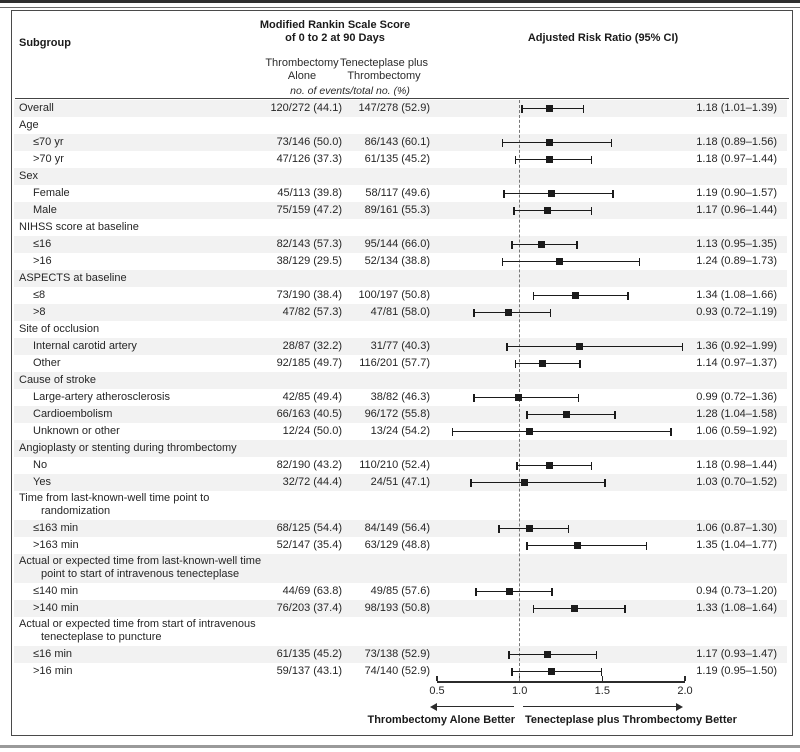 The height and width of the screenshot is (752, 800). Describe the element at coordinates (736, 465) in the screenshot. I see `risk-ratio-value: 1.18 (0.98–1.44)` at that location.